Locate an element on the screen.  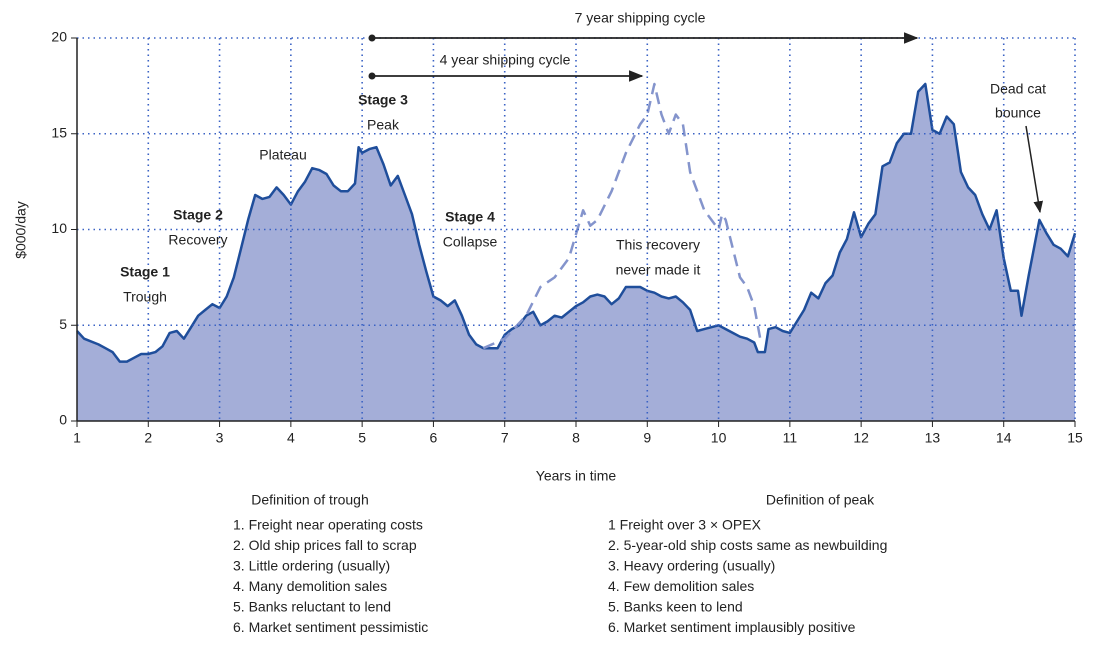
x-tick-label: 11 is located at coordinates (790, 438).